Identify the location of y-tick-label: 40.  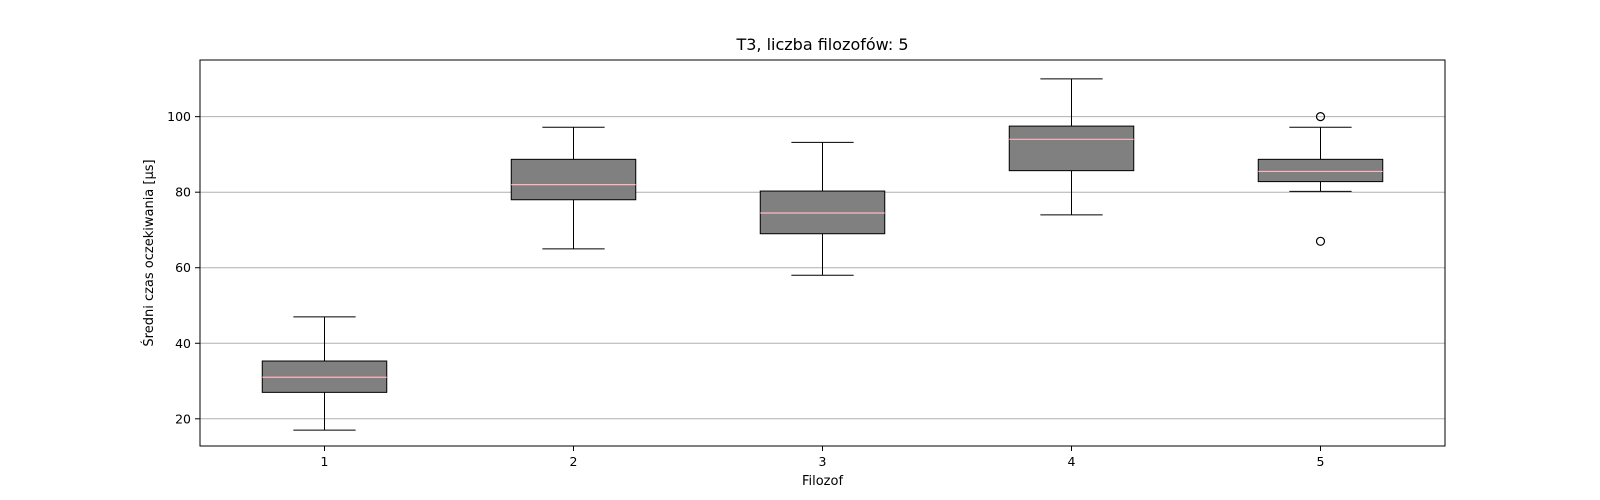
(183, 343).